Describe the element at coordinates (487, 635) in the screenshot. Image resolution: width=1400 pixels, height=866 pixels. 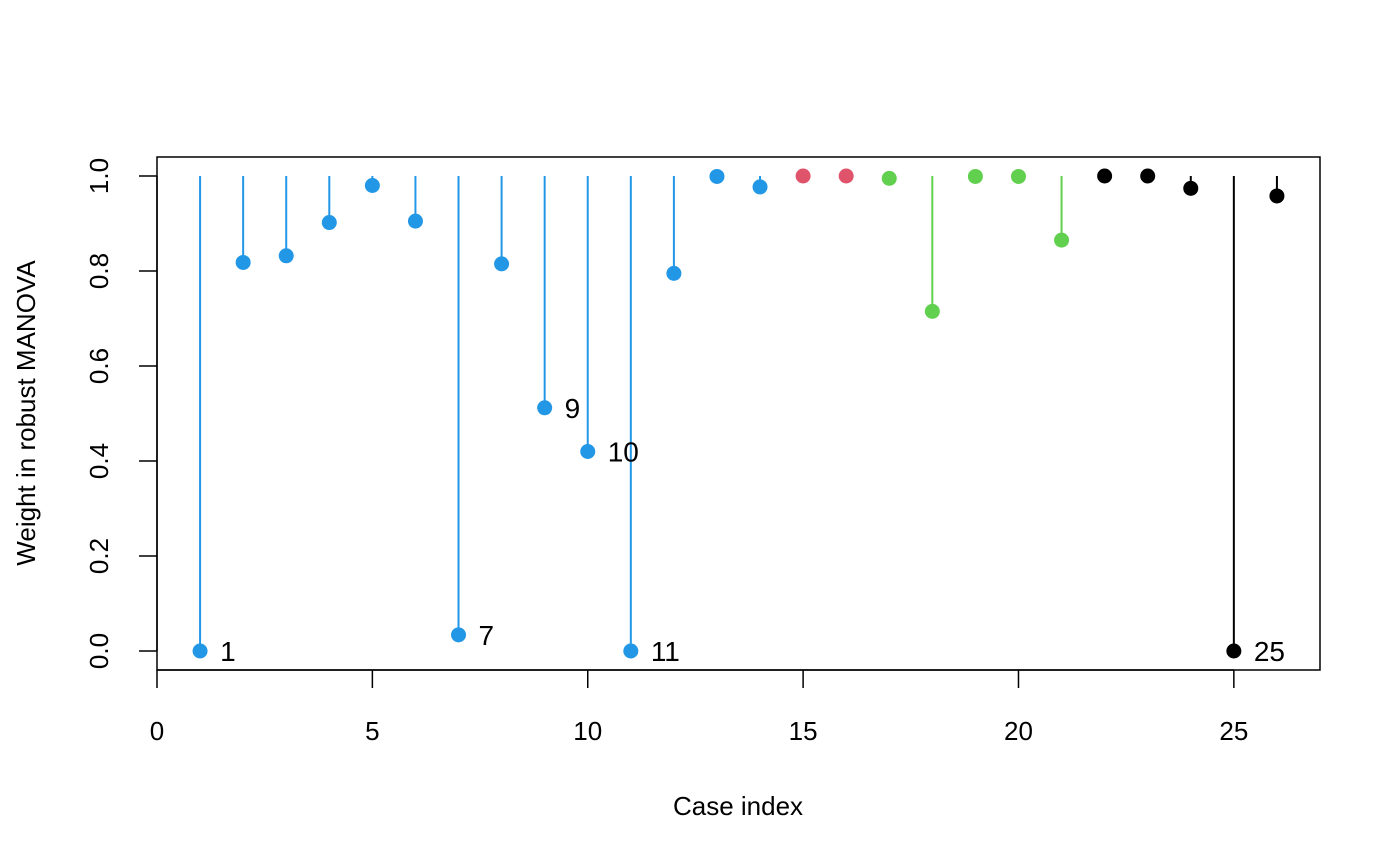
I see `point-label: 7` at that location.